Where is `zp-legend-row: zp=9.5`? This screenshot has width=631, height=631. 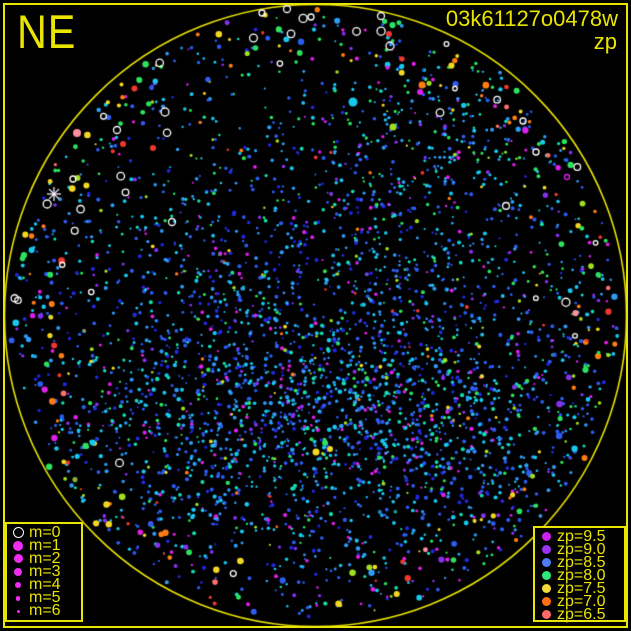
zp-legend-row: zp=9.5 is located at coordinates (579, 536).